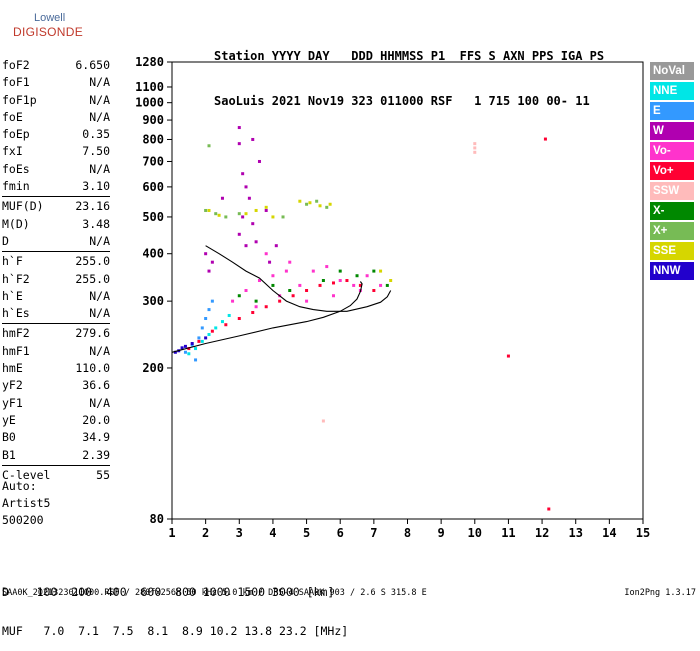 The image size is (700, 651). What do you see at coordinates (26, 474) in the screenshot?
I see `param-label: C-level` at bounding box center [26, 474].